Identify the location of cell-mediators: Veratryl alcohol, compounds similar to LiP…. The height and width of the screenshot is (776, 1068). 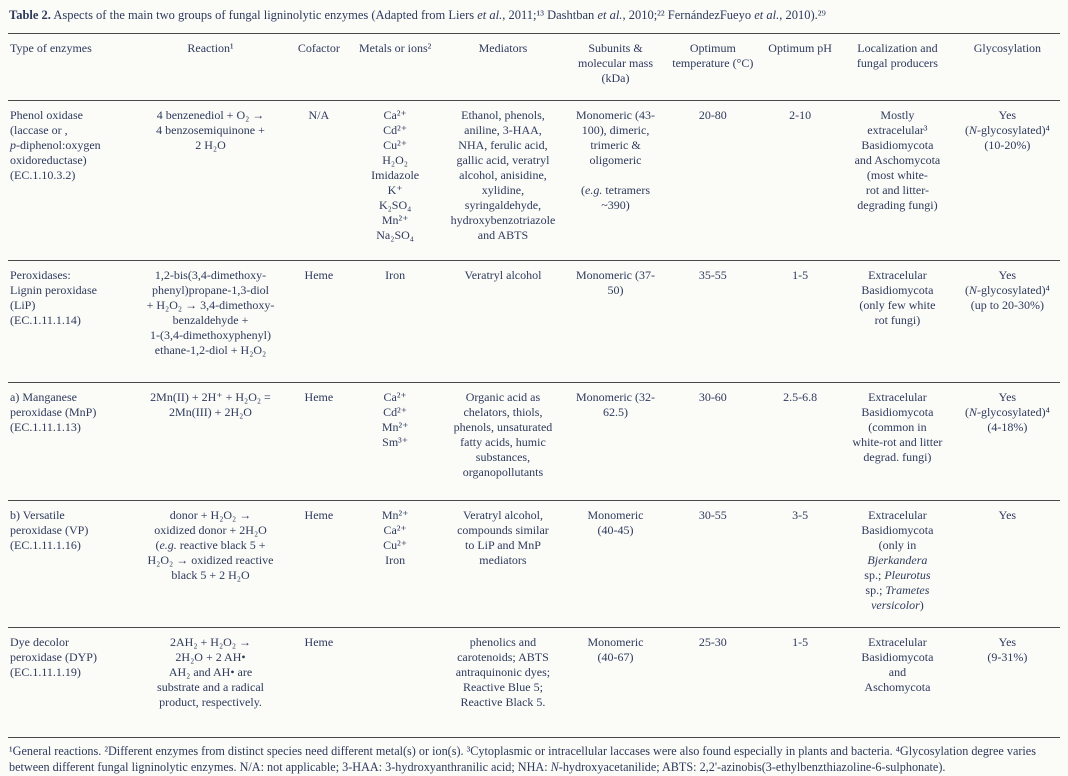
(503, 537).